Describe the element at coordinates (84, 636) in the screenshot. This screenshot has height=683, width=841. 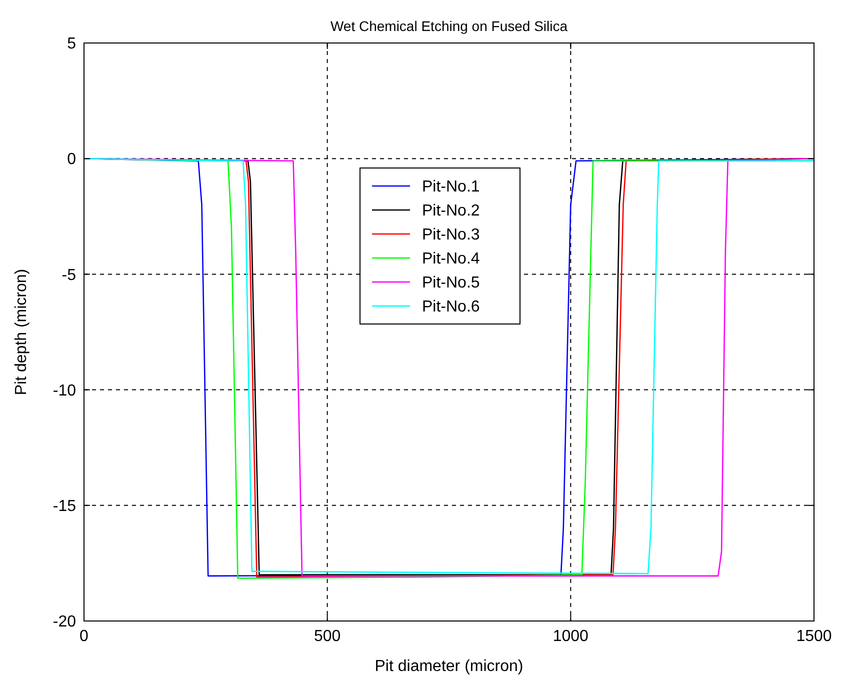
I see `x-tick-label: 0` at that location.